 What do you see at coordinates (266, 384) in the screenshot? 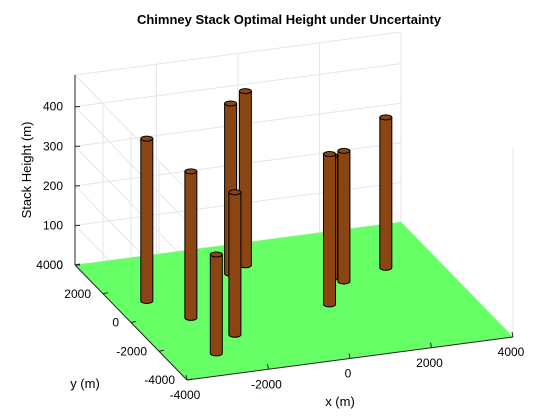
I see `x-tick-label: -2000` at bounding box center [266, 384].